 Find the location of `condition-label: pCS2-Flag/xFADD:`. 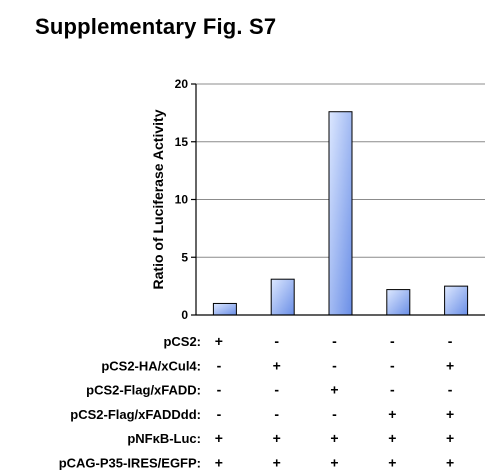

condition-label: pCS2-Flag/xFADD: is located at coordinates (143, 390).